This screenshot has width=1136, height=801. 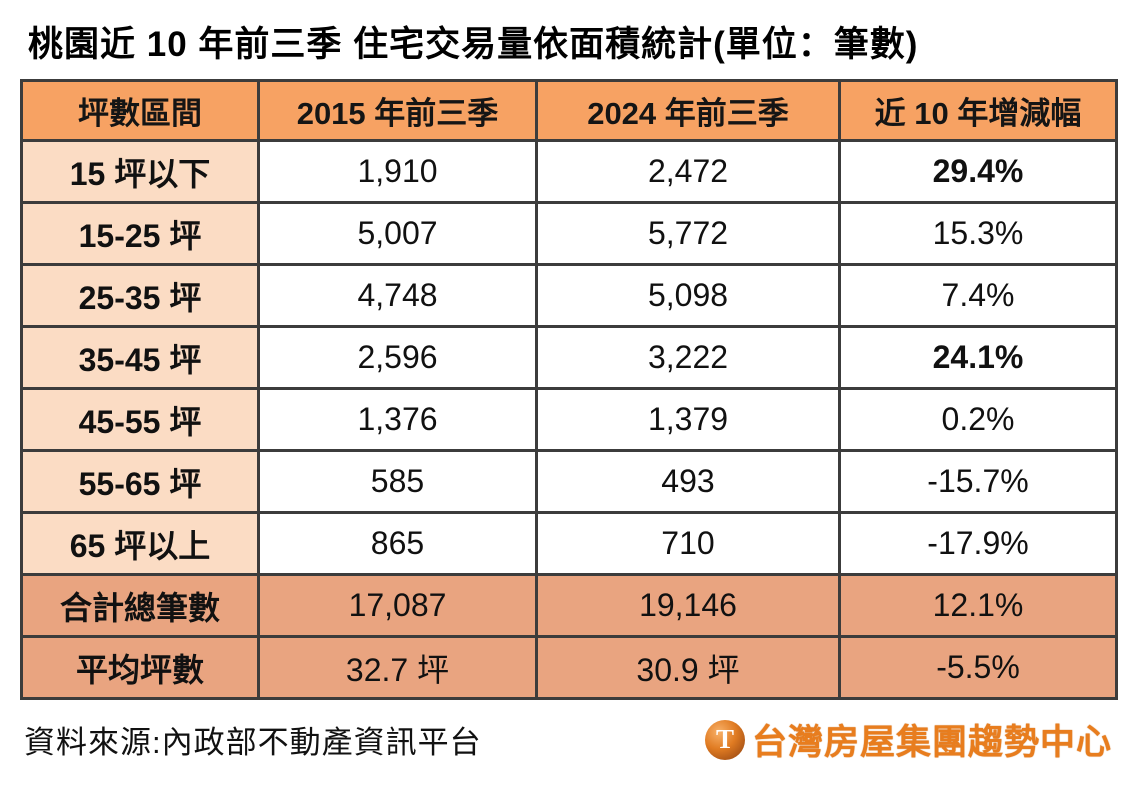 I want to click on cell-2024: 3,222, so click(x=688, y=357).